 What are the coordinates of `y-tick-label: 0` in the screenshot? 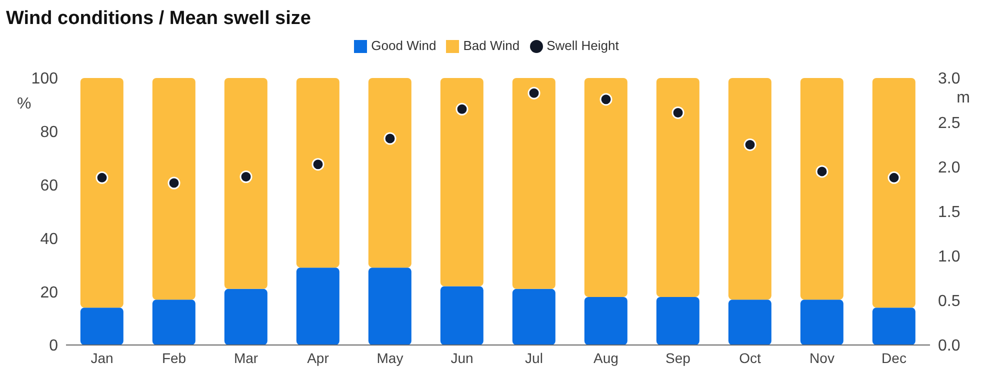 It's located at (53, 346).